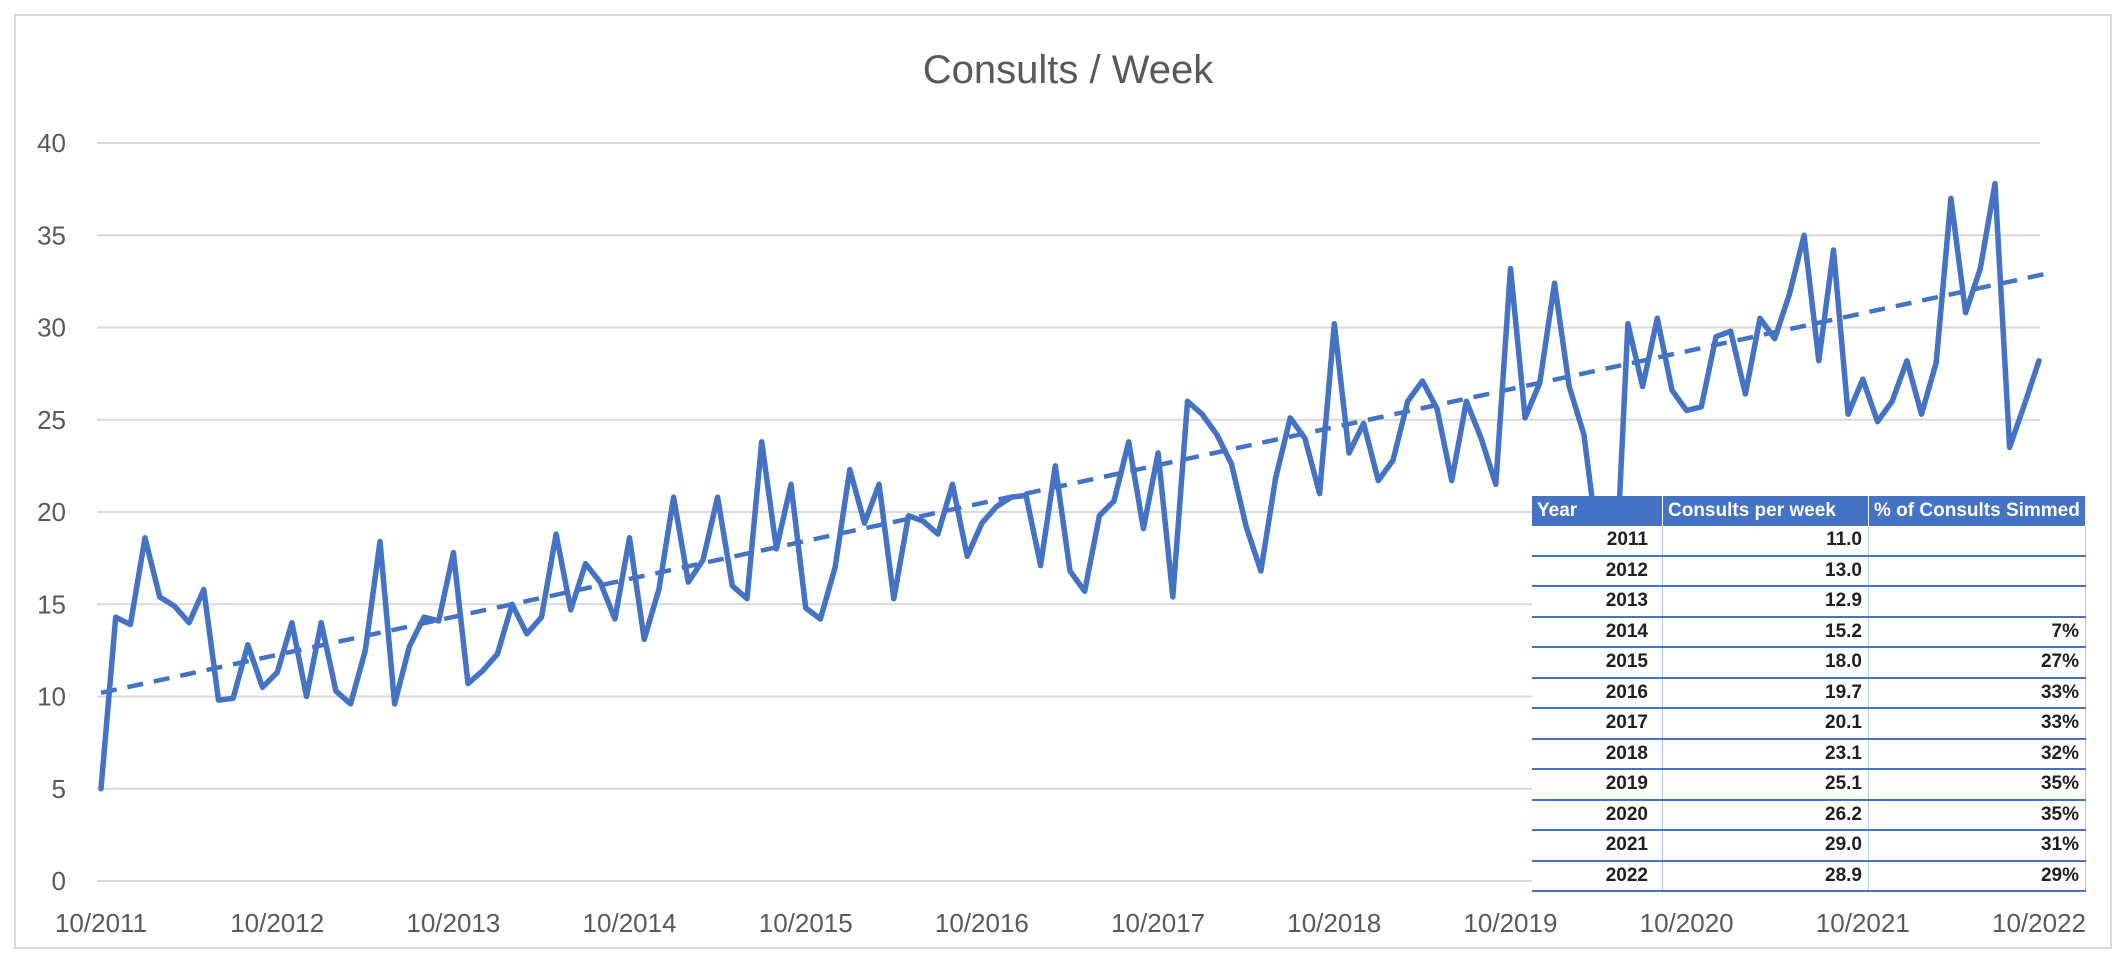 Image resolution: width=2127 pixels, height=963 pixels. I want to click on year-cell: 2013, so click(1597, 602).